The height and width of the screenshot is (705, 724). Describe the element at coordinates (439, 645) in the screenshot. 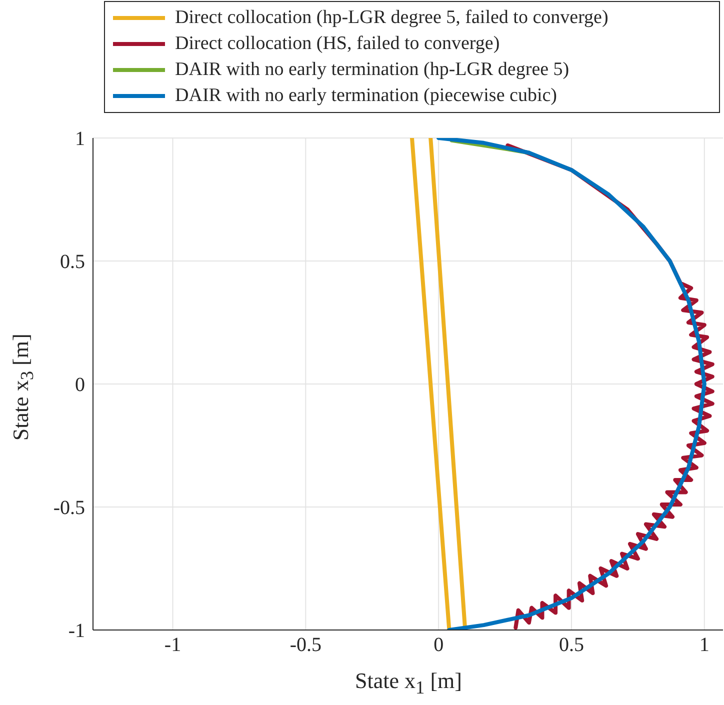

I see `x-tick-label: 0` at that location.